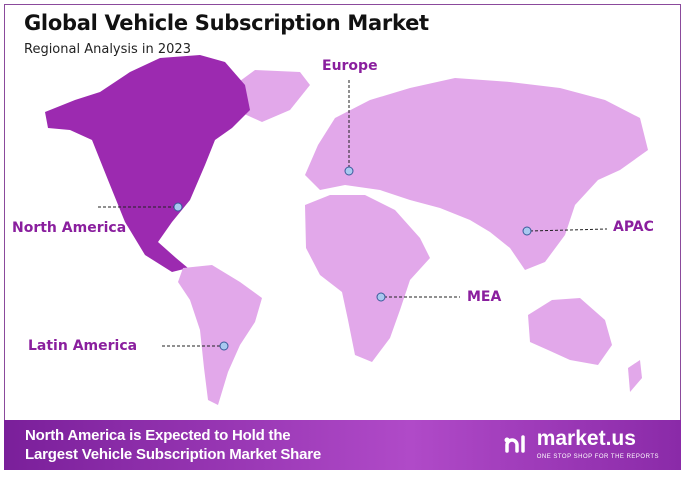  I want to click on logo-mark-icon, so click(514, 444).